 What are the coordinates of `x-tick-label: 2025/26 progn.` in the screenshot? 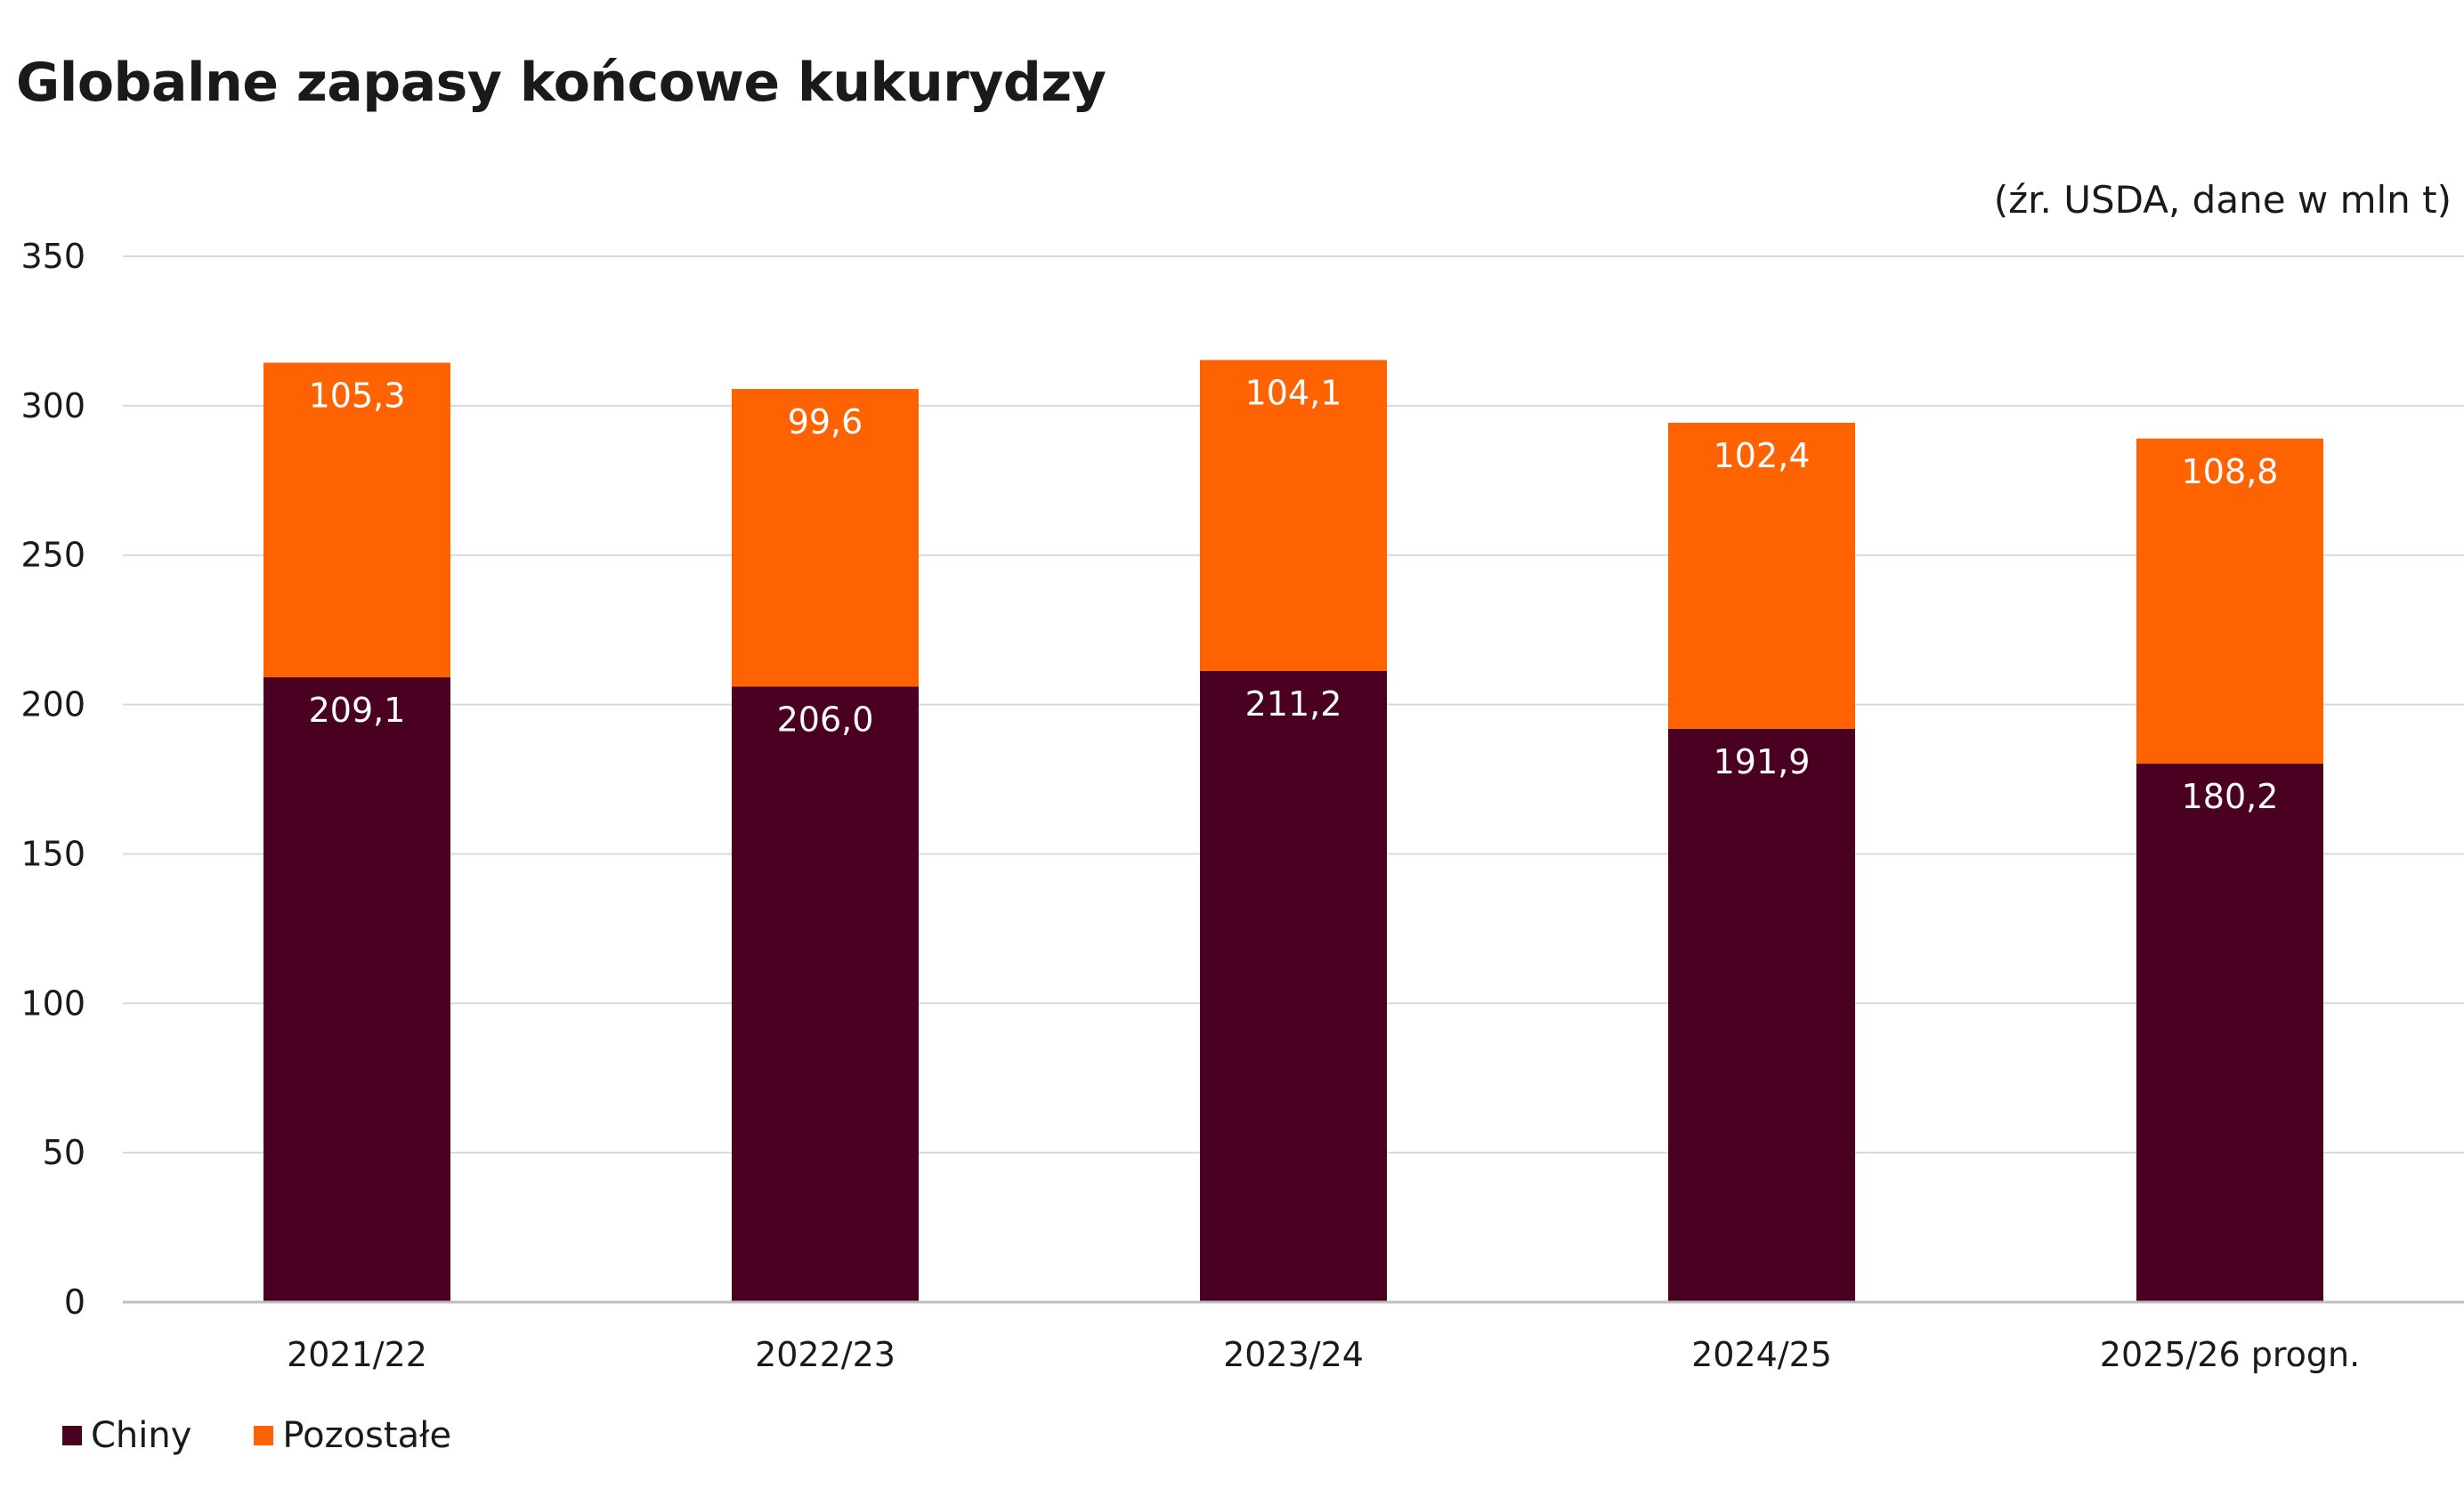 It's located at (2230, 1354).